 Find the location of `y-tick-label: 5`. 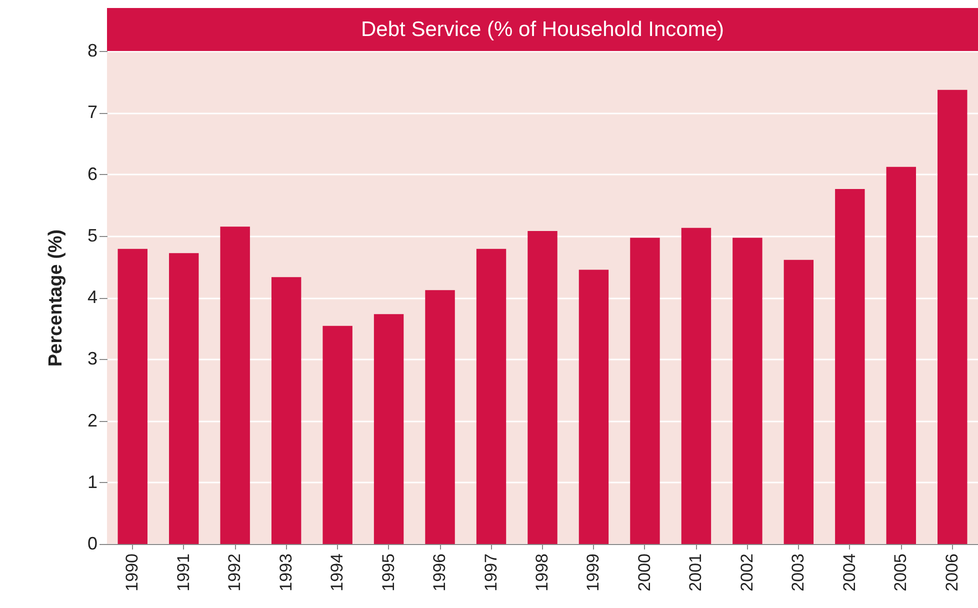

y-tick-label: 5 is located at coordinates (92, 235).